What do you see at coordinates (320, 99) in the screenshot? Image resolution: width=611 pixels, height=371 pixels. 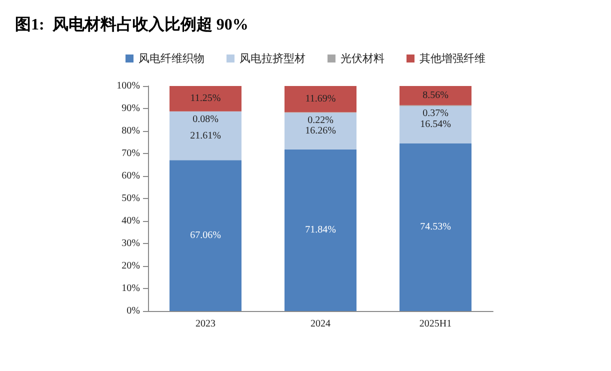 I see `data-label: 11.69%` at bounding box center [320, 99].